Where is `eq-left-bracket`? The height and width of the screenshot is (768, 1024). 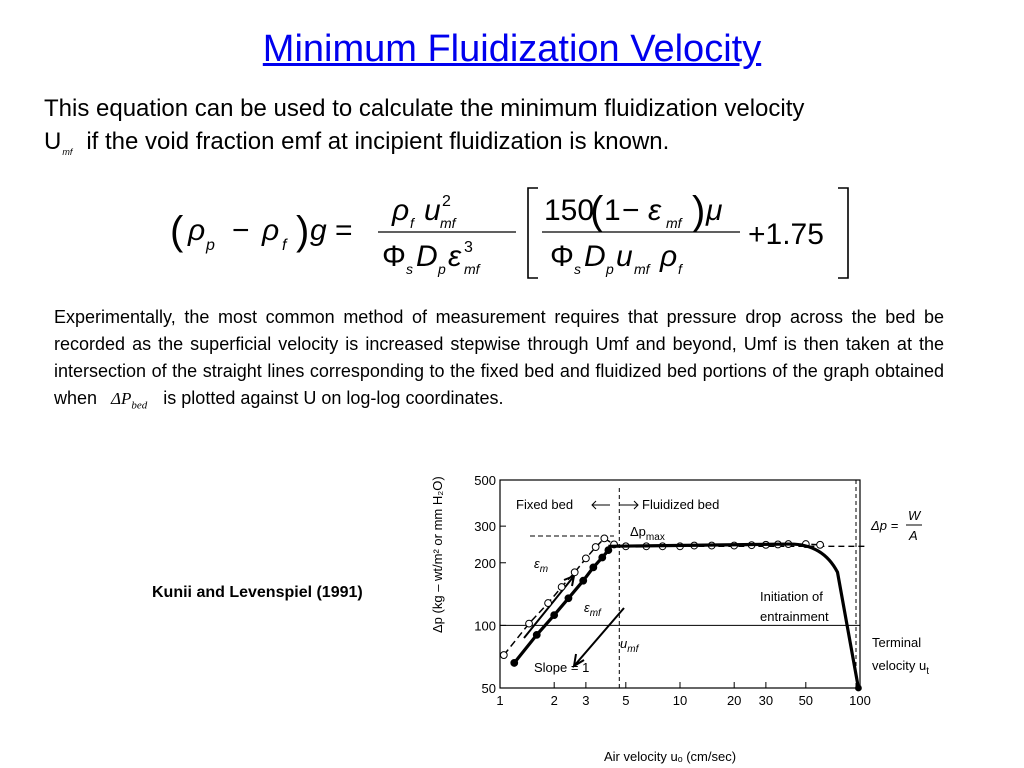
eq-left-bracket is located at coordinates (532, 233).